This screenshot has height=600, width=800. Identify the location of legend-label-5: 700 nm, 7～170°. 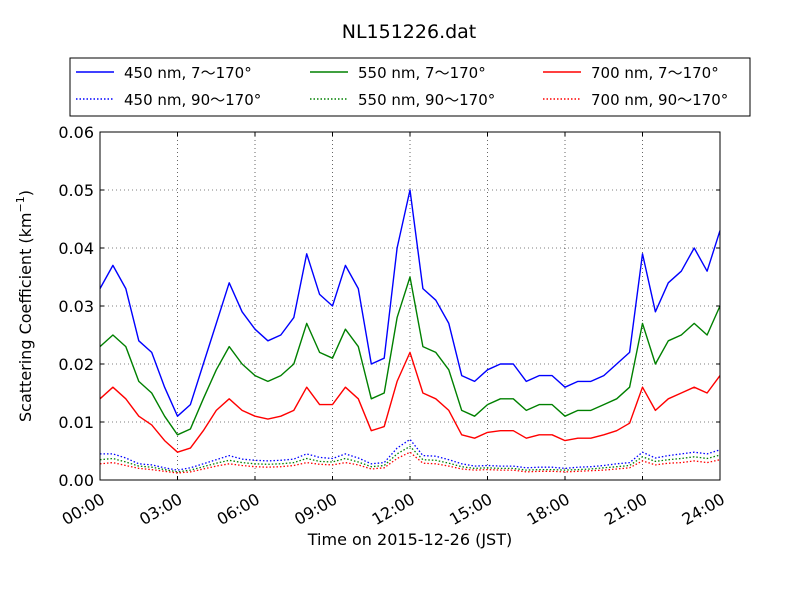
(655, 73).